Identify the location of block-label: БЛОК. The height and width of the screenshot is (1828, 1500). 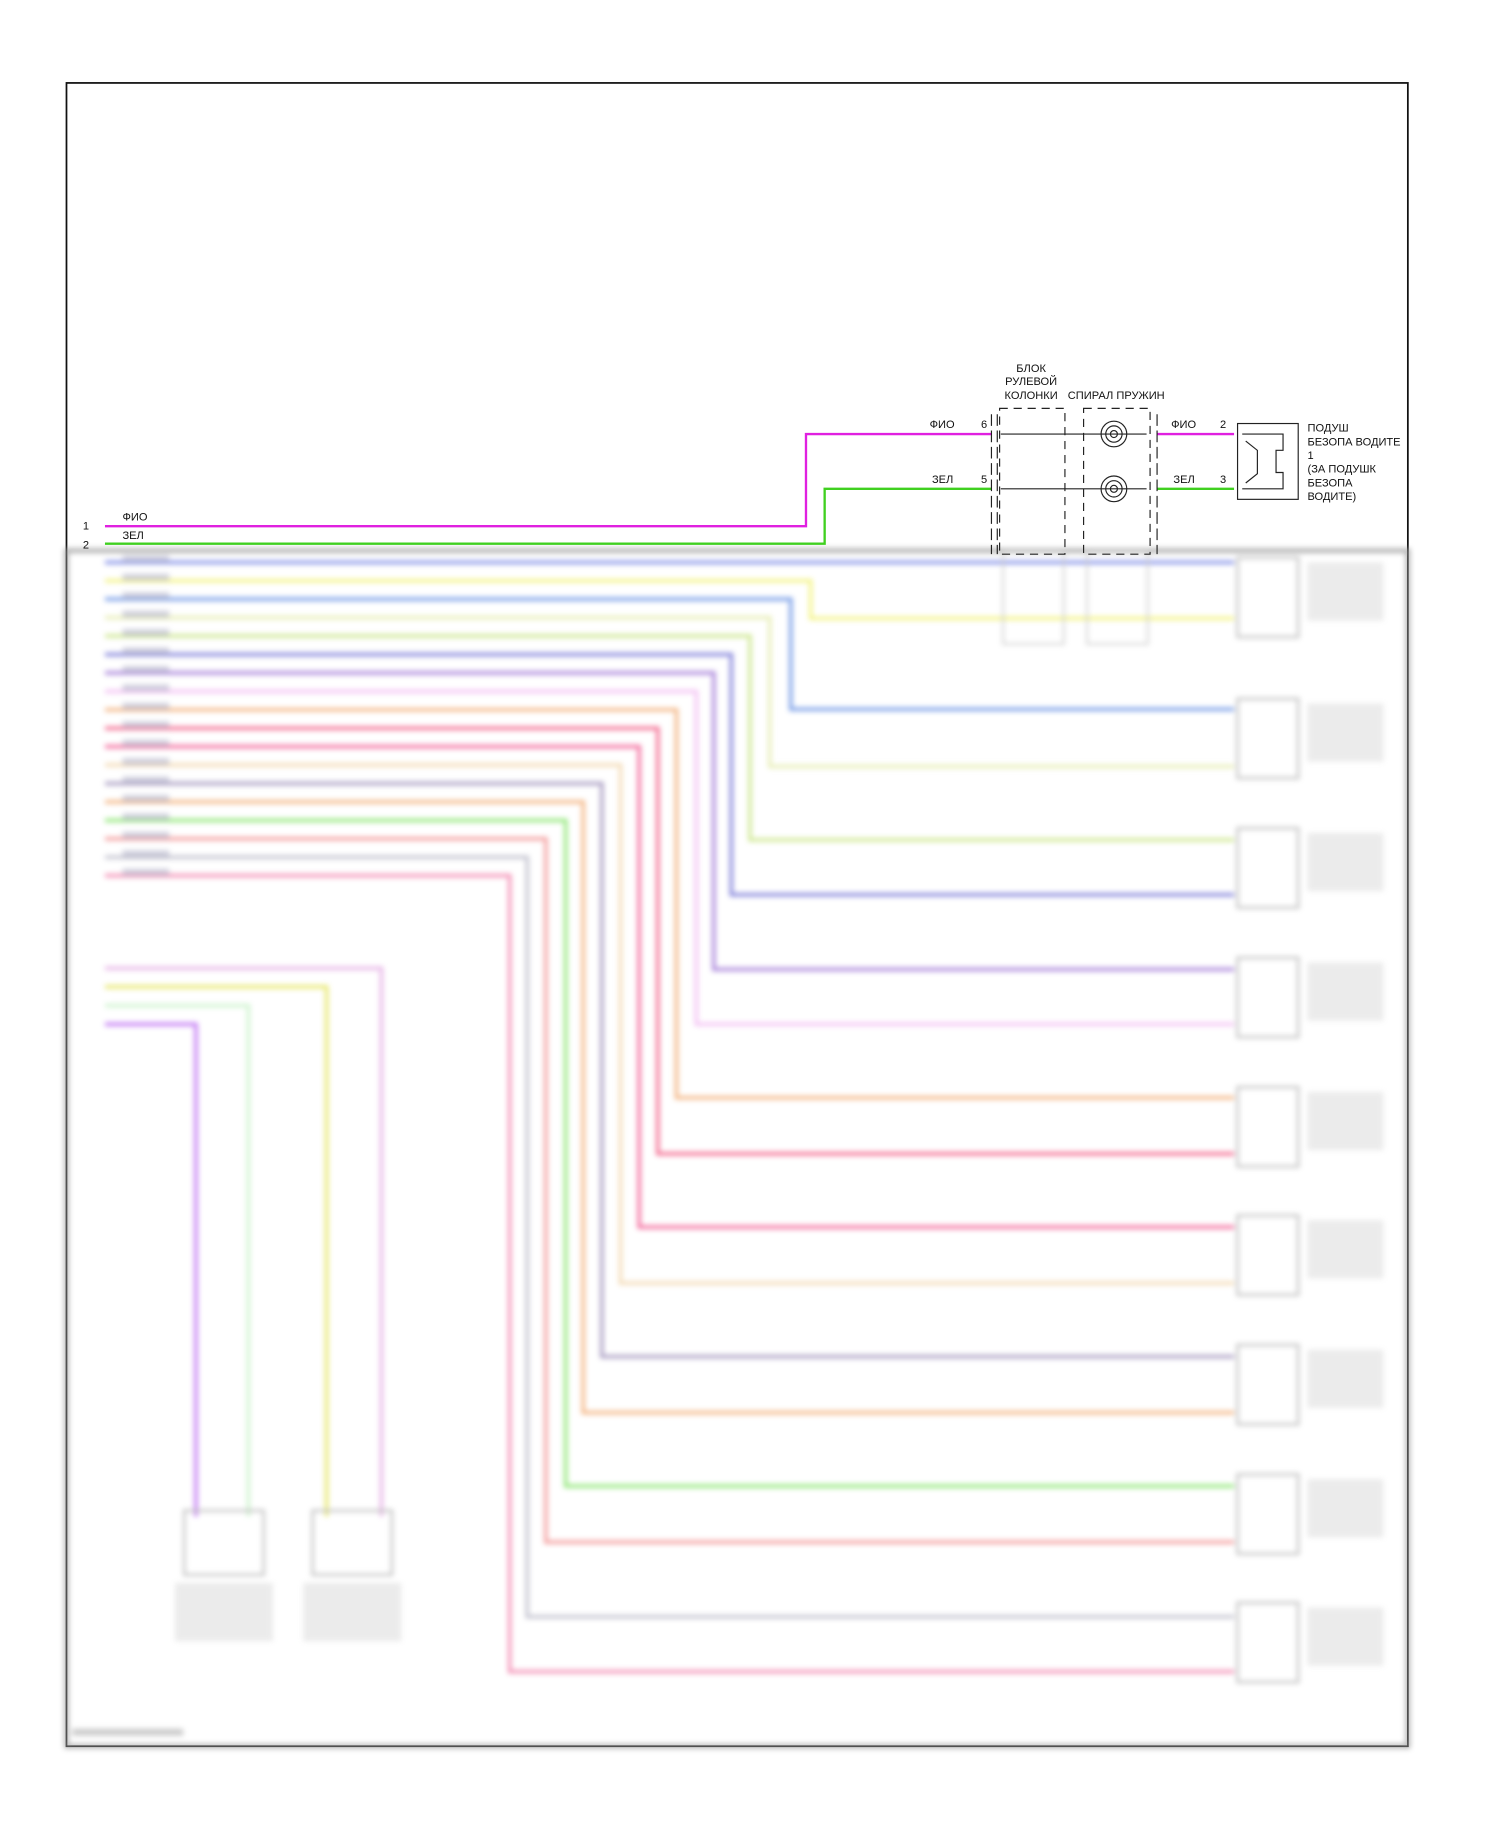
(1031, 369).